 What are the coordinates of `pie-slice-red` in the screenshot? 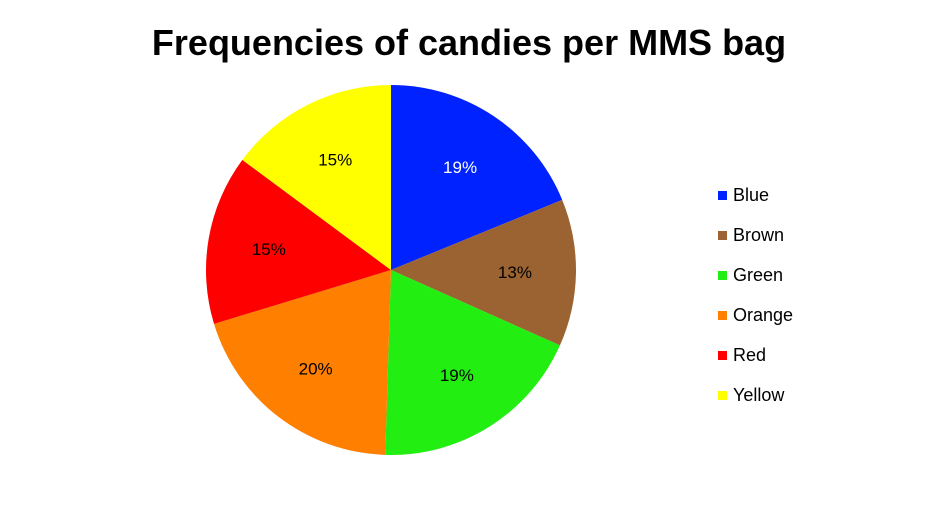 It's located at (298, 241).